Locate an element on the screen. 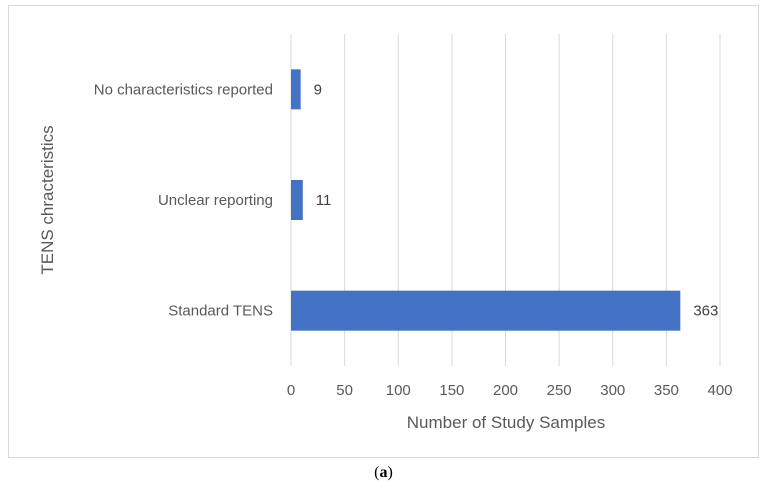  caption-letter: a is located at coordinates (383, 472).